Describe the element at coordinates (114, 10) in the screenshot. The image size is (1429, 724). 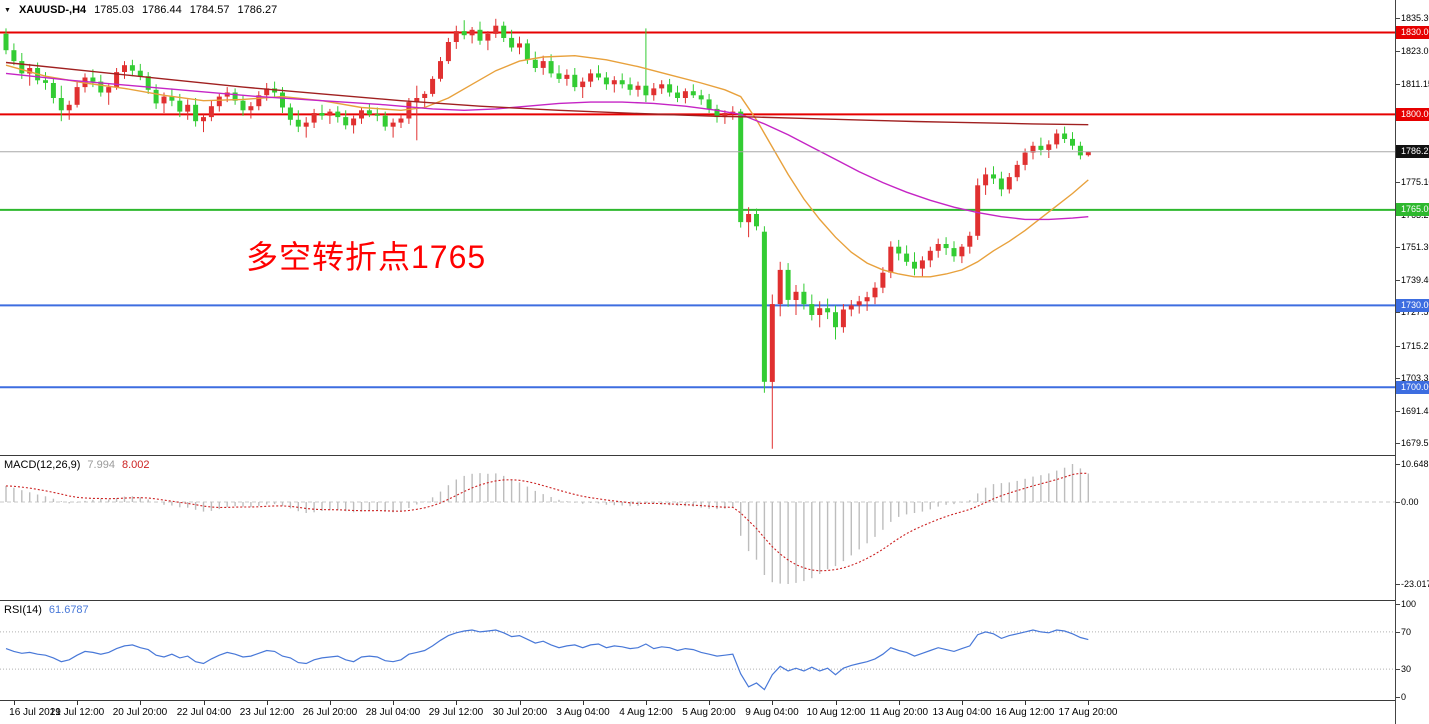
I see `ohlc-open: 1785.03` at that location.